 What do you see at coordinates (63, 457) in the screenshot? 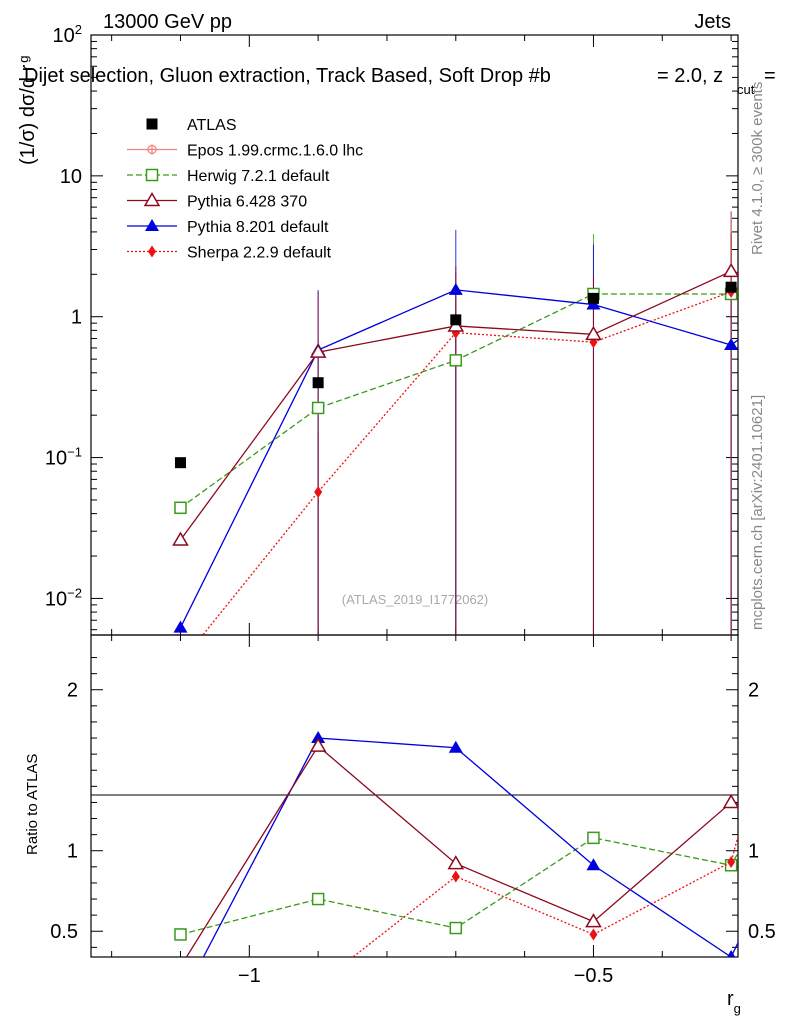
I see `y-tick-label: 10⁻¹` at bounding box center [63, 457].